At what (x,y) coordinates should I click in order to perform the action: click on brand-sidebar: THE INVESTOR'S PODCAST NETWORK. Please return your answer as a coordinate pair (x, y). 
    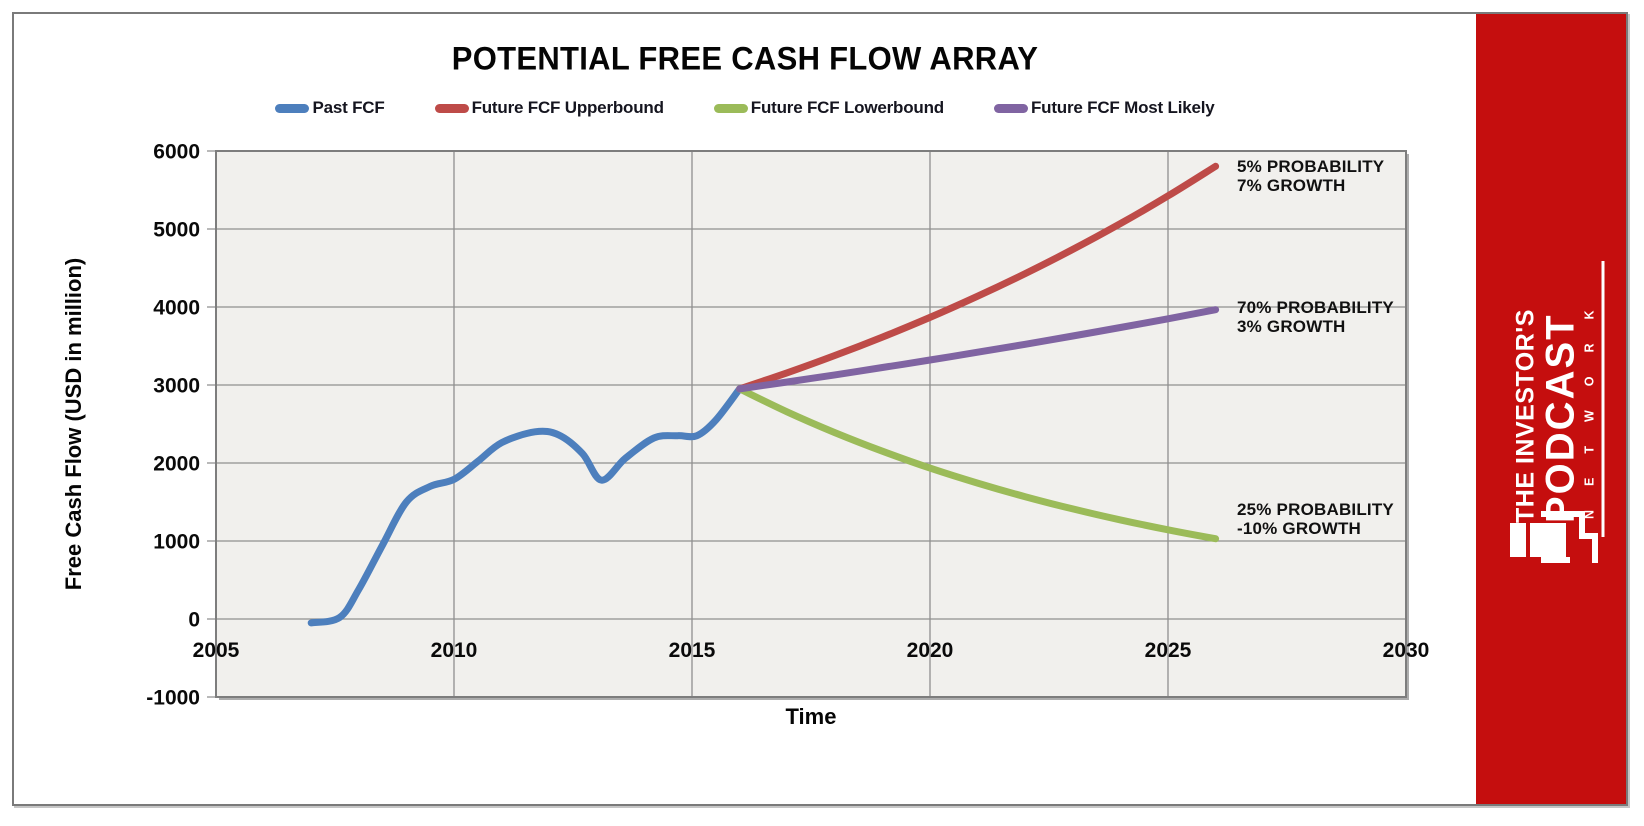
    Looking at the image, I should click on (1551, 409).